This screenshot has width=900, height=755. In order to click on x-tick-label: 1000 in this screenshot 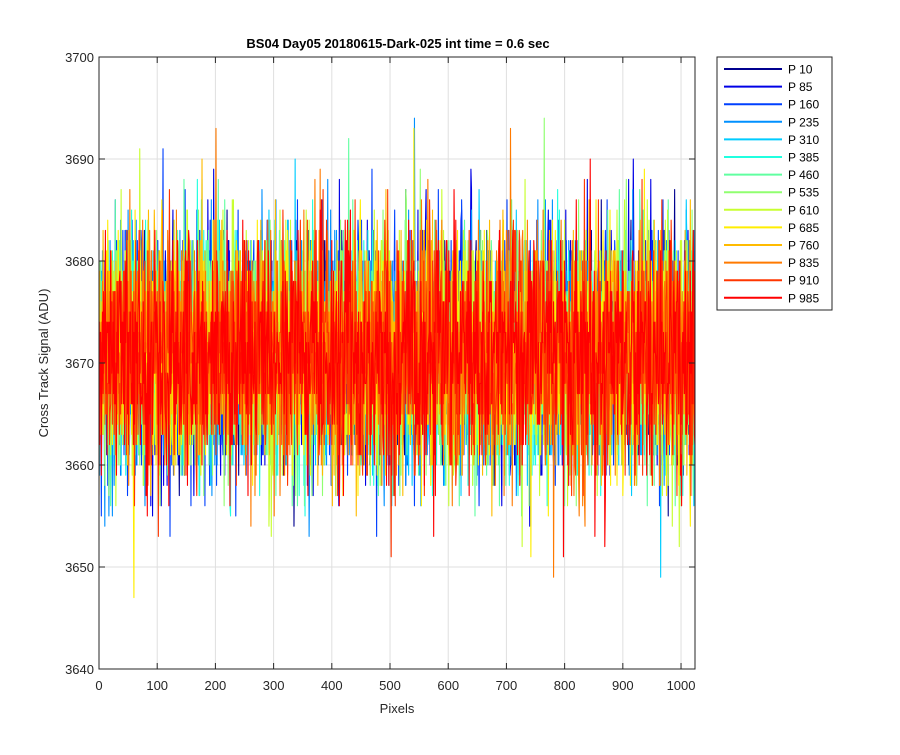, I will do `click(681, 685)`.